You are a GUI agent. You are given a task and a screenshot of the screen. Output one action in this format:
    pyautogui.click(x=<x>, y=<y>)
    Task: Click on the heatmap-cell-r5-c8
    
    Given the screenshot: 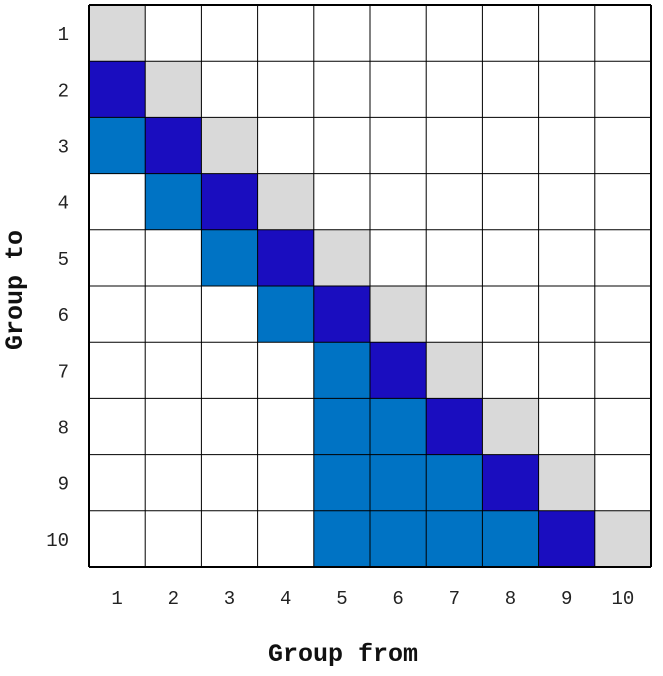 What is the action you would take?
    pyautogui.click(x=510, y=257)
    